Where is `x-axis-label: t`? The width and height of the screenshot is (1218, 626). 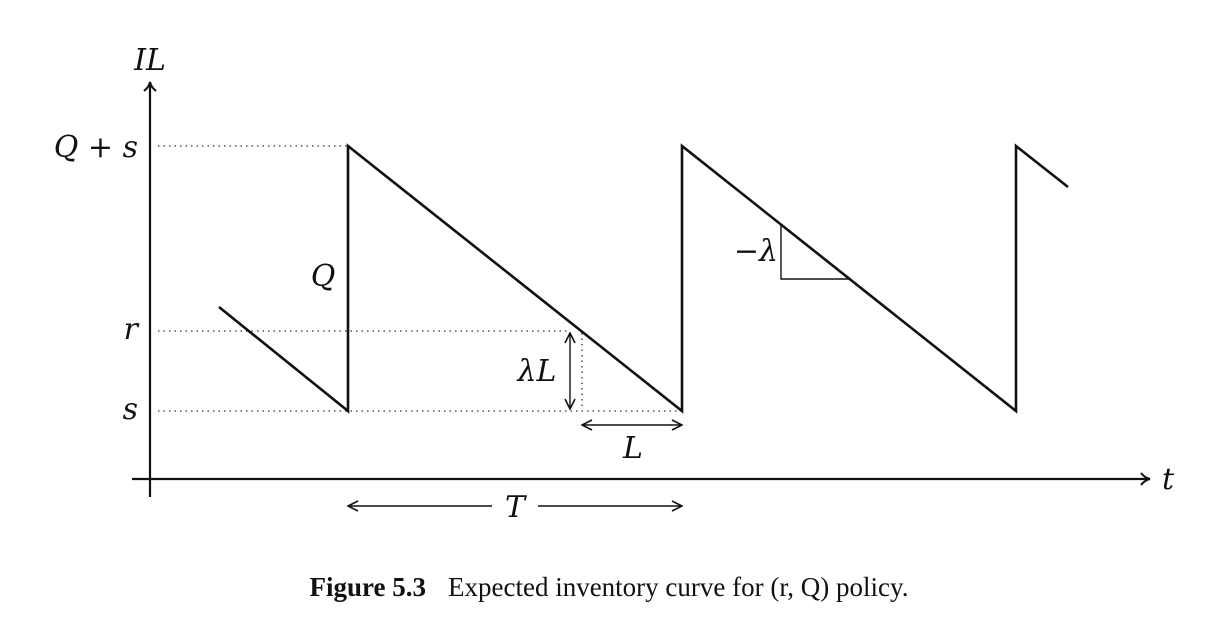 x-axis-label: t is located at coordinates (1168, 479).